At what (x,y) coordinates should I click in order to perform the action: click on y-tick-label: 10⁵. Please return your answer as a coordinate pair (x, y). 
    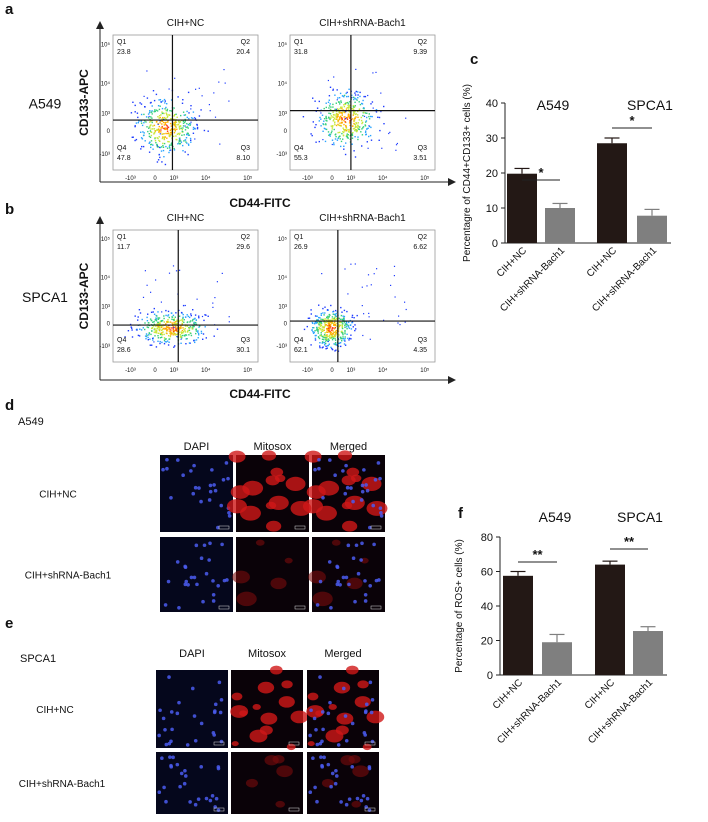
    Looking at the image, I should click on (106, 44).